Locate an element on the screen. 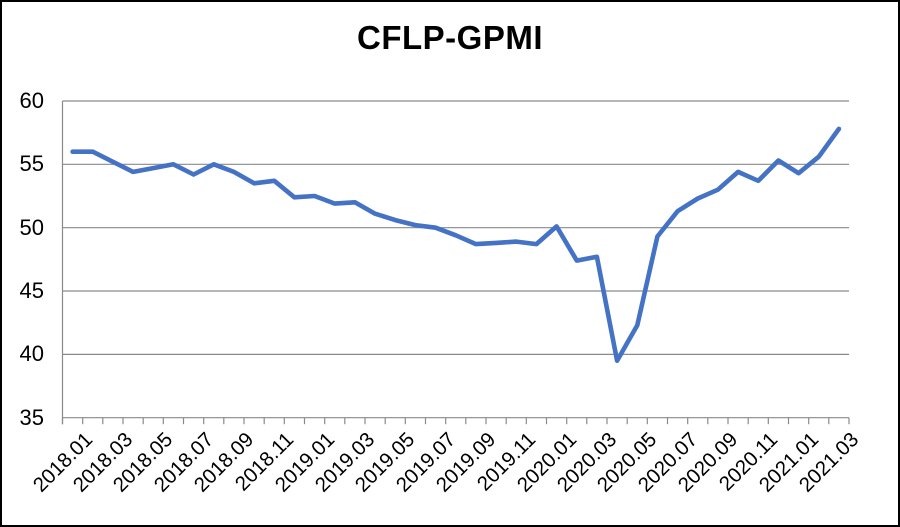  y-tick-label-45: 45 is located at coordinates (31, 291).